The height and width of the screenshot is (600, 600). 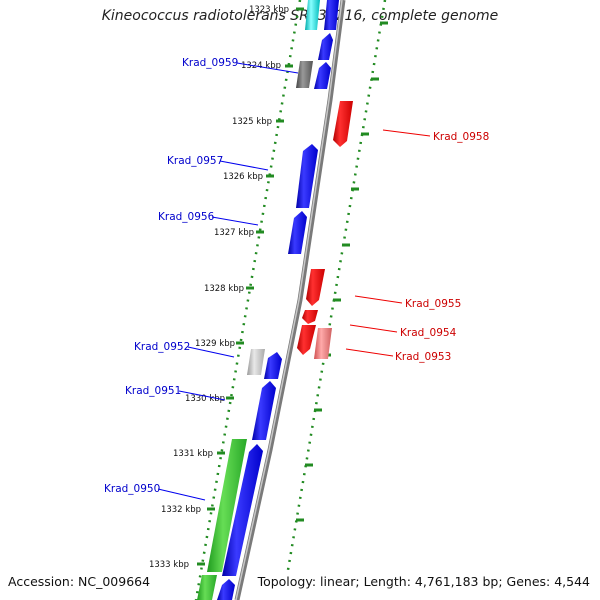 What do you see at coordinates (433, 304) in the screenshot?
I see `gene-label: Krad_0955` at bounding box center [433, 304].